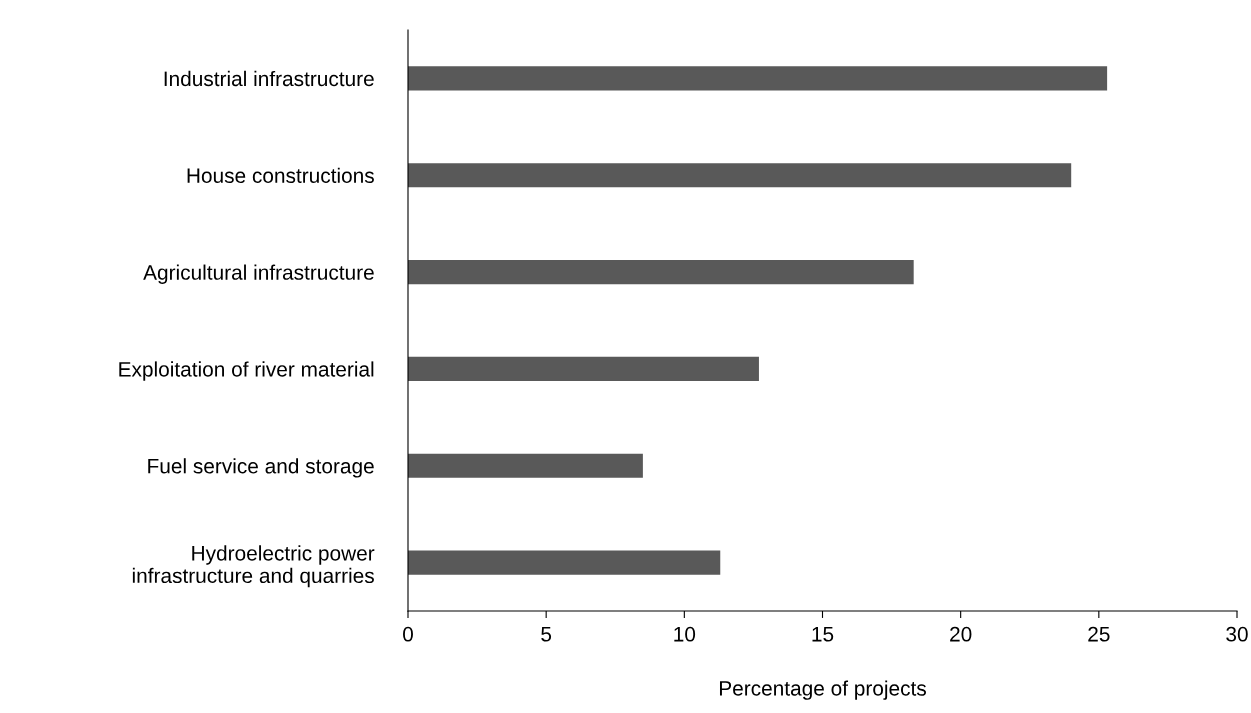 Image resolution: width=1251 pixels, height=713 pixels. What do you see at coordinates (822, 690) in the screenshot?
I see `x-axis-title: Percentage of projects` at bounding box center [822, 690].